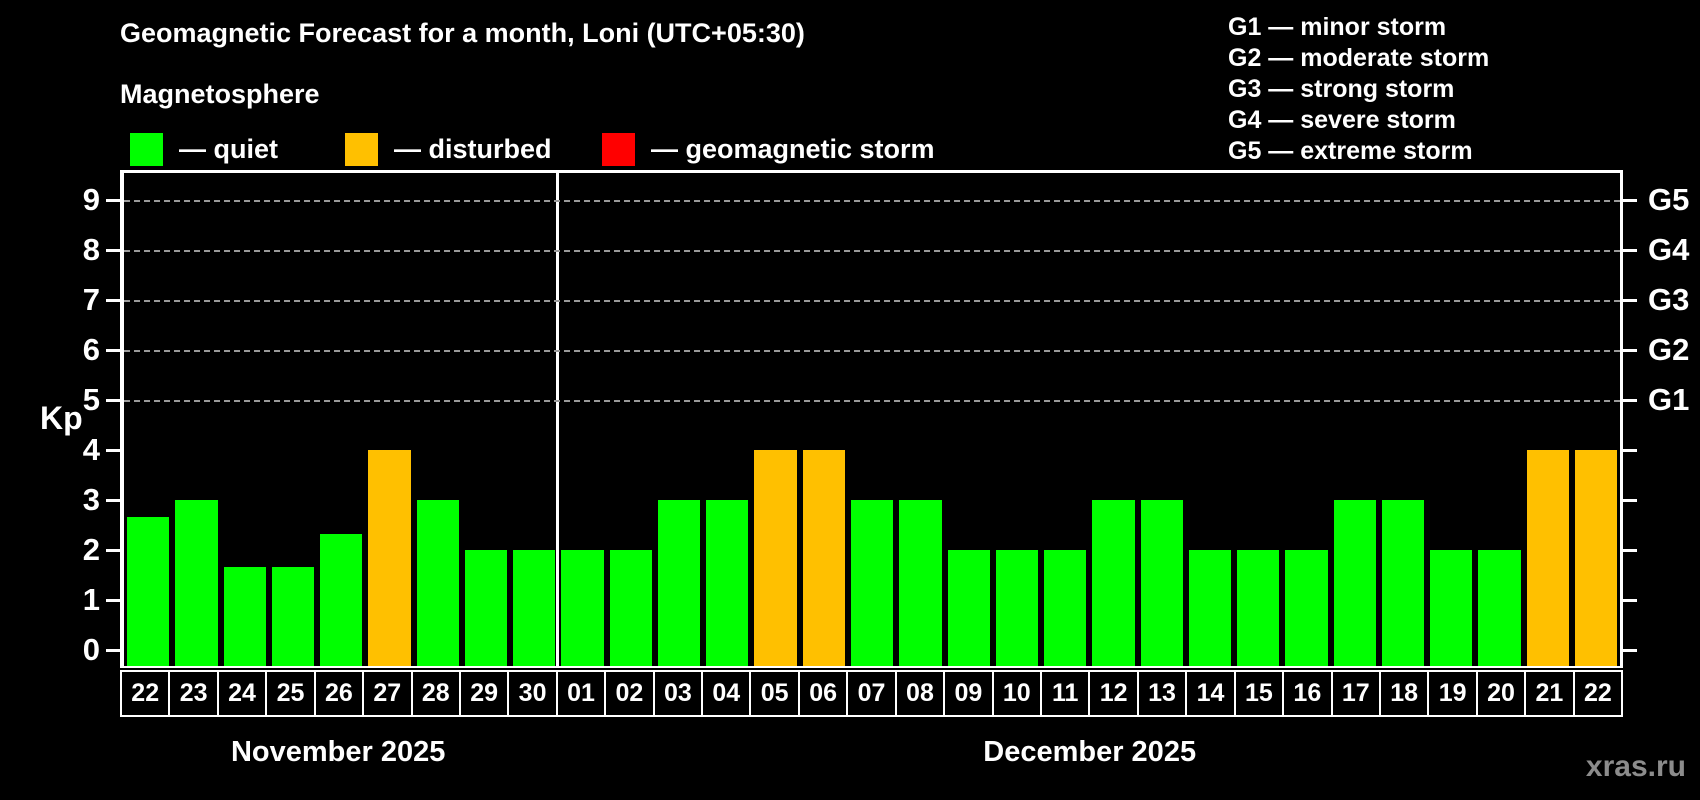  Describe the element at coordinates (1402, 693) in the screenshot. I see `date-cell-18: 18` at that location.